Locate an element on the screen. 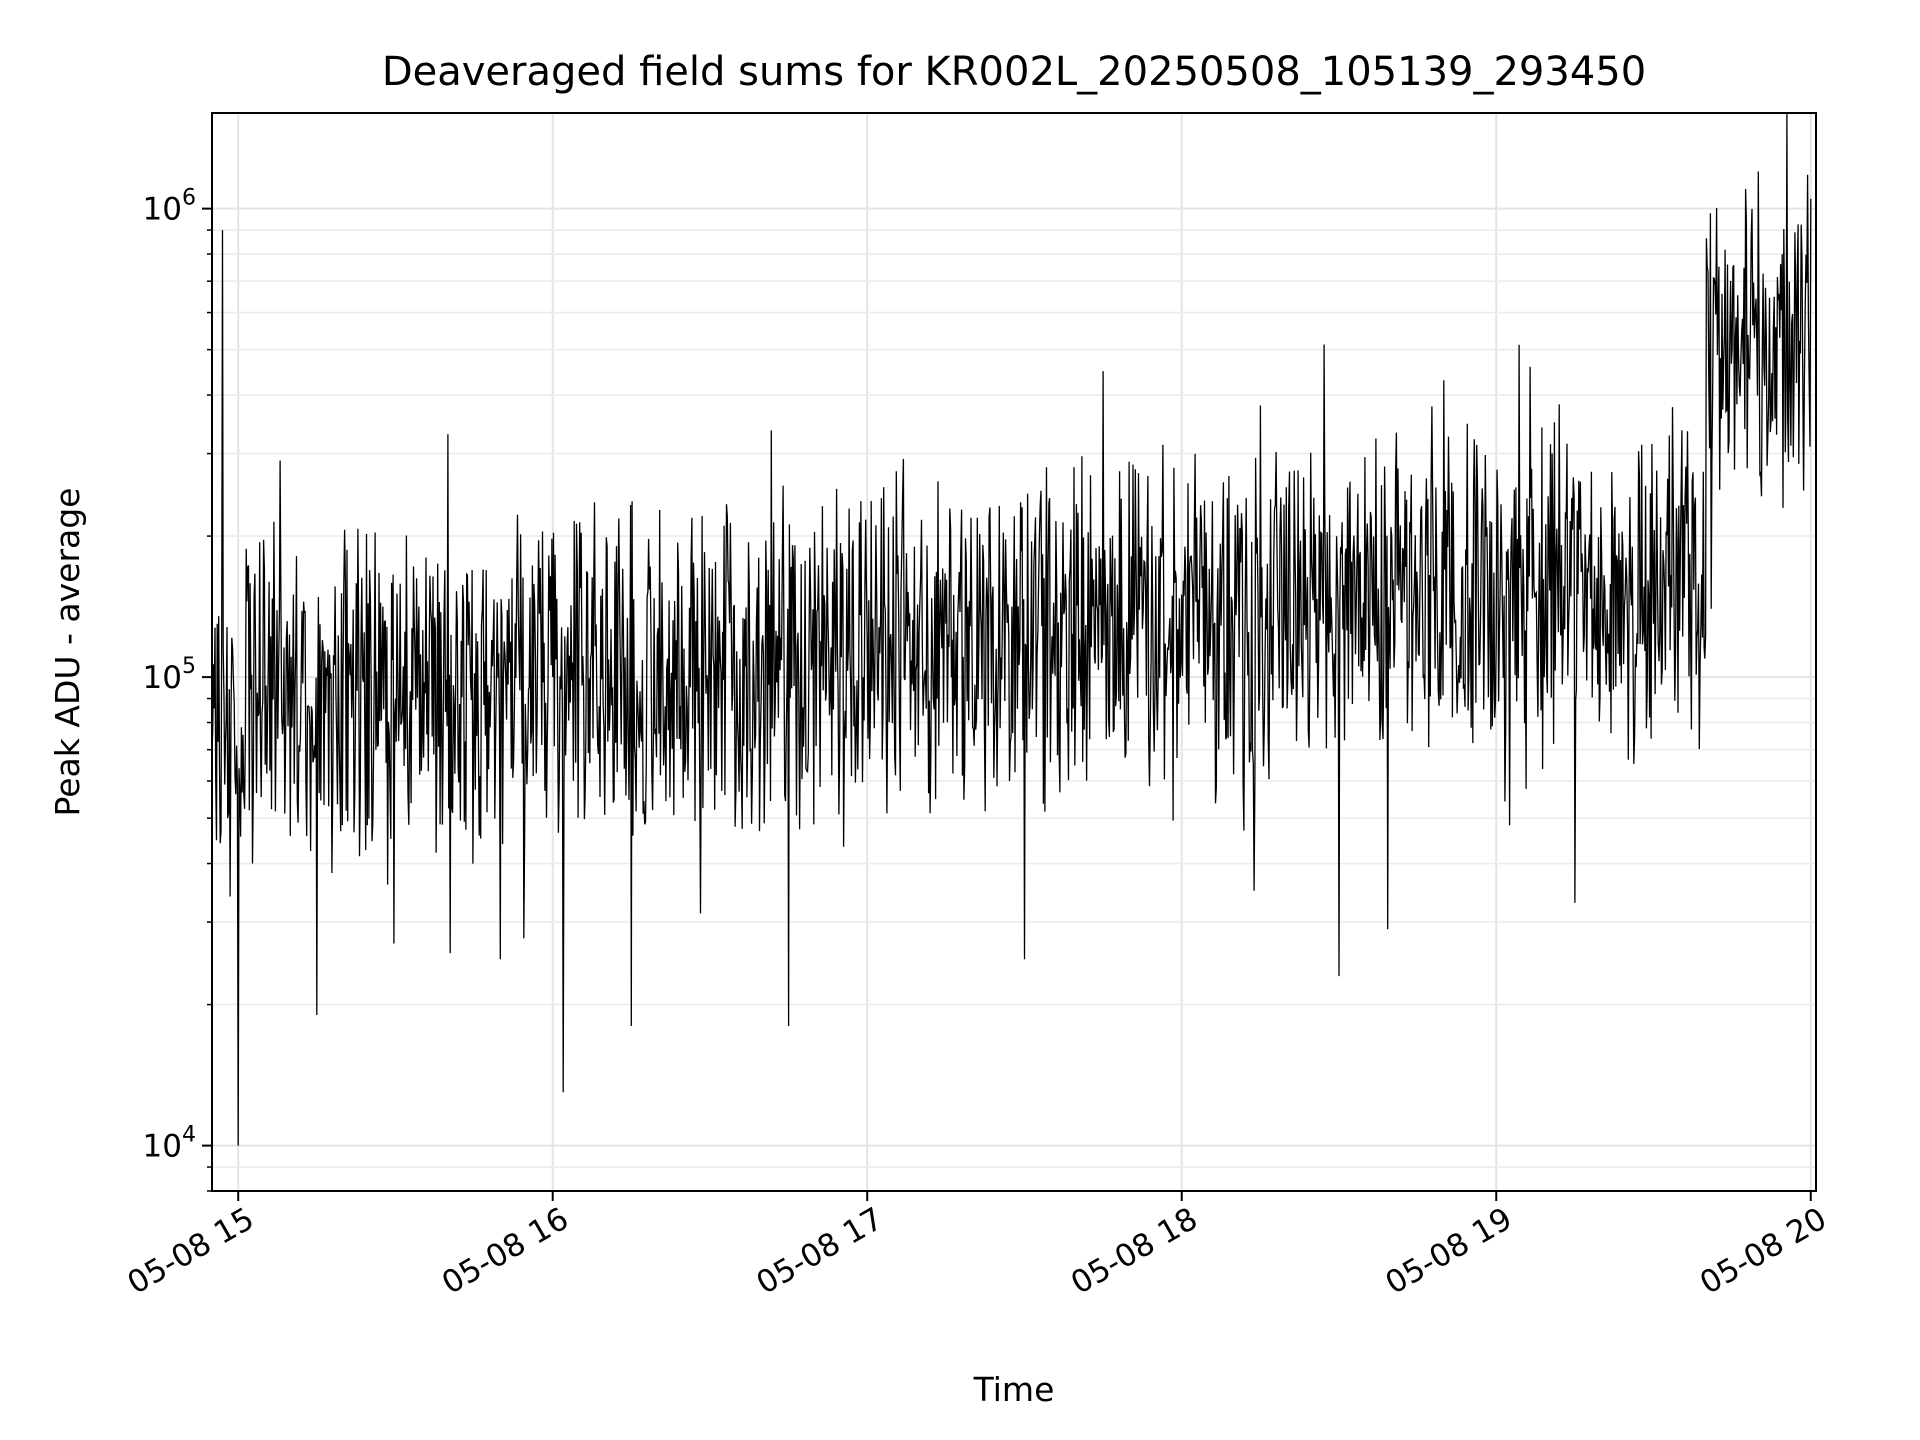  y-axis-label: Peak ADU - average is located at coordinates (67, 652).